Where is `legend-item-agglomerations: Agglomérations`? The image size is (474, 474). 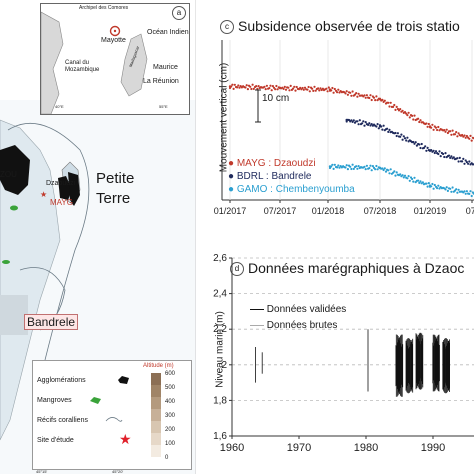
legend-item-agglomerations: Agglomérations is located at coordinates (61, 380).